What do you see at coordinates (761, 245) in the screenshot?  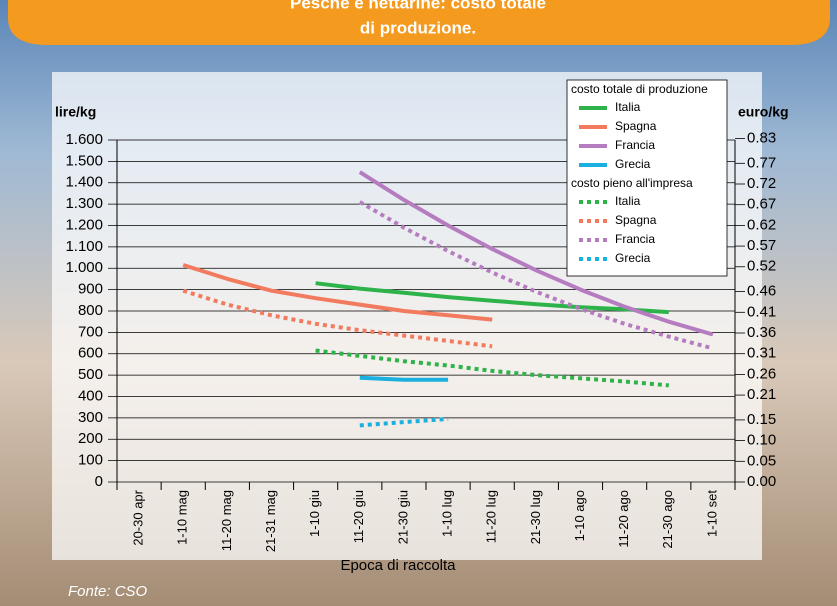 I see `y2-tick-label: 0.57` at bounding box center [761, 245].